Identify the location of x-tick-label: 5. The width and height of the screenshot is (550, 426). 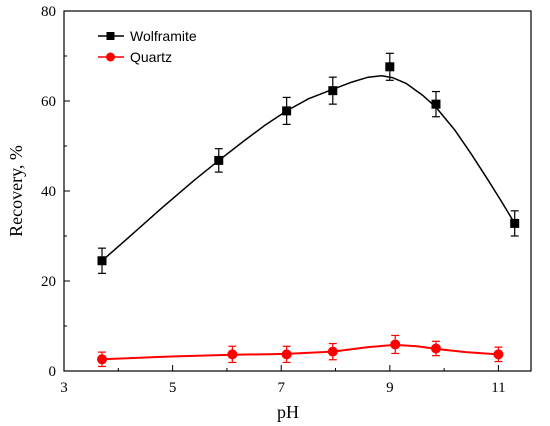
(173, 388).